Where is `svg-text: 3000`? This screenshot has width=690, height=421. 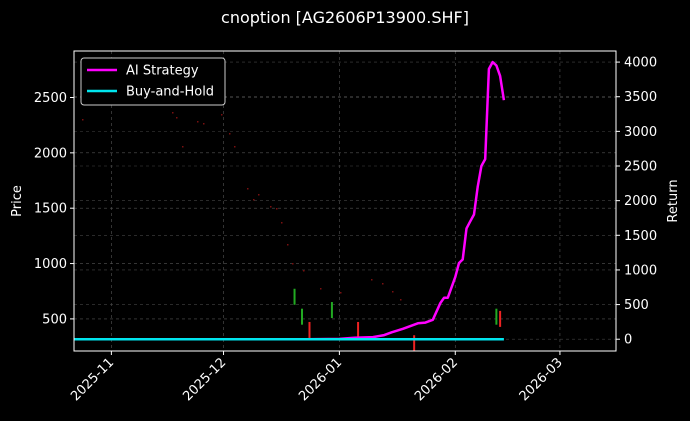
svg-text: 3000 is located at coordinates (640, 132).